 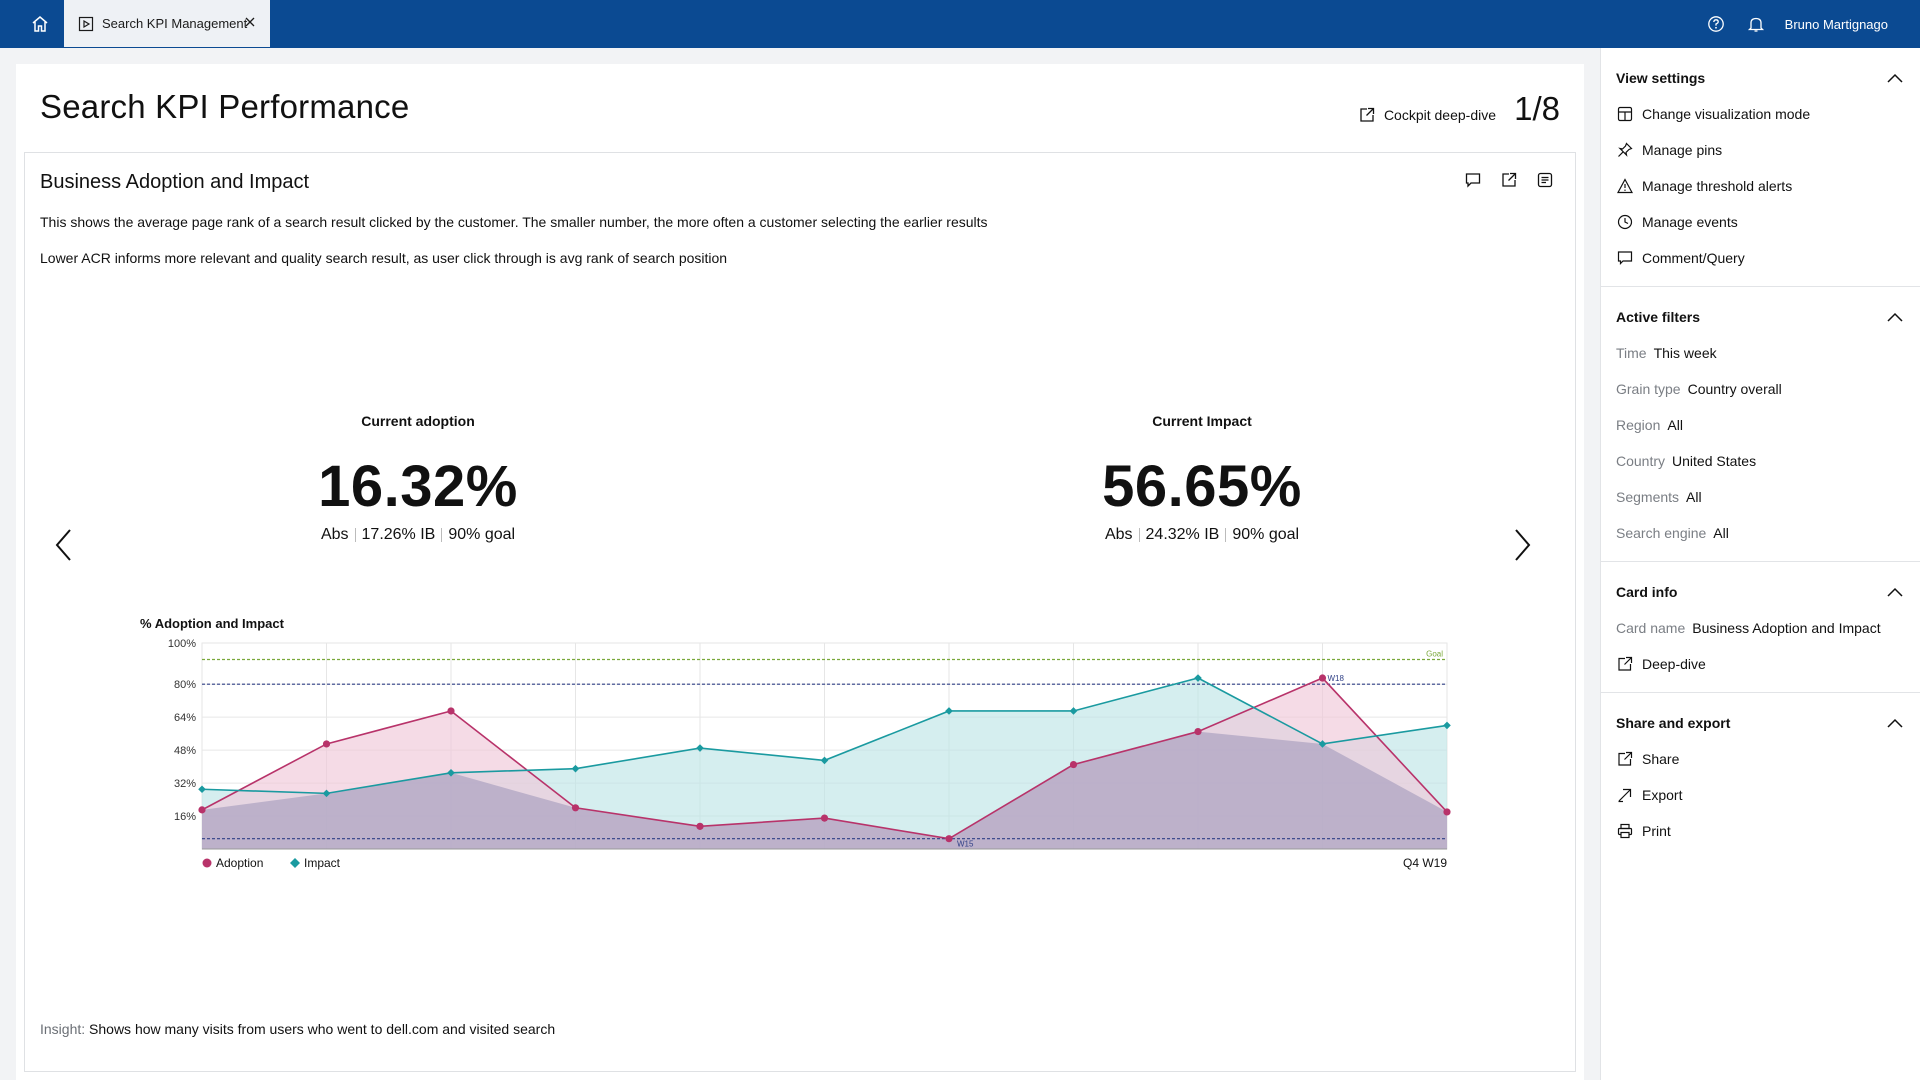 What do you see at coordinates (1760, 353) in the screenshot?
I see `filter-time: Time This week` at bounding box center [1760, 353].